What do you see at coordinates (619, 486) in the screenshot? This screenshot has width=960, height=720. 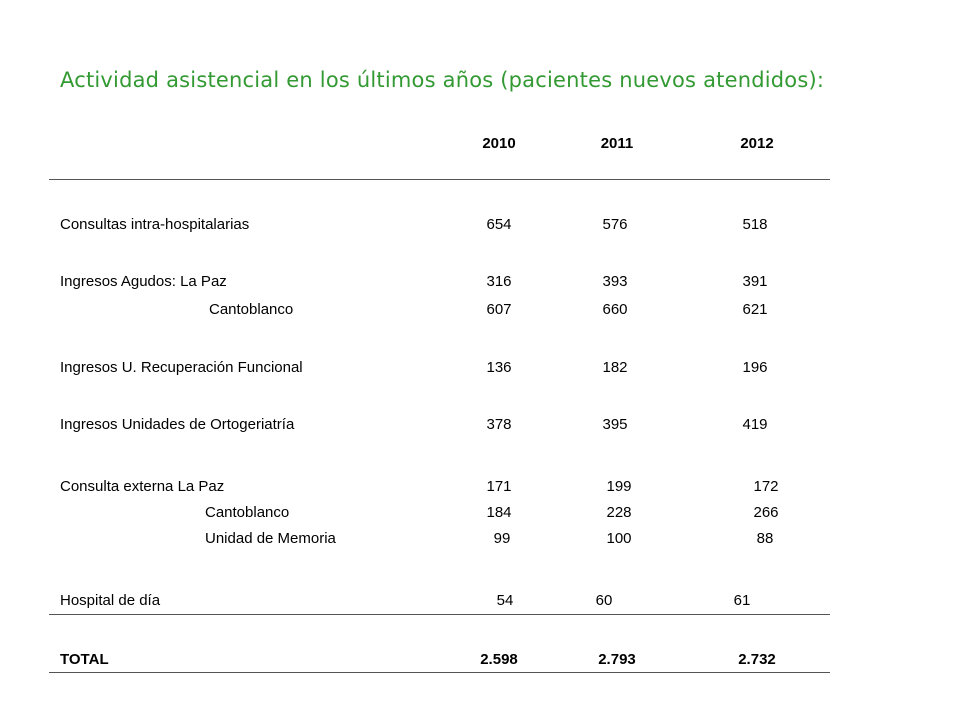 I see `table-cell: 199` at bounding box center [619, 486].